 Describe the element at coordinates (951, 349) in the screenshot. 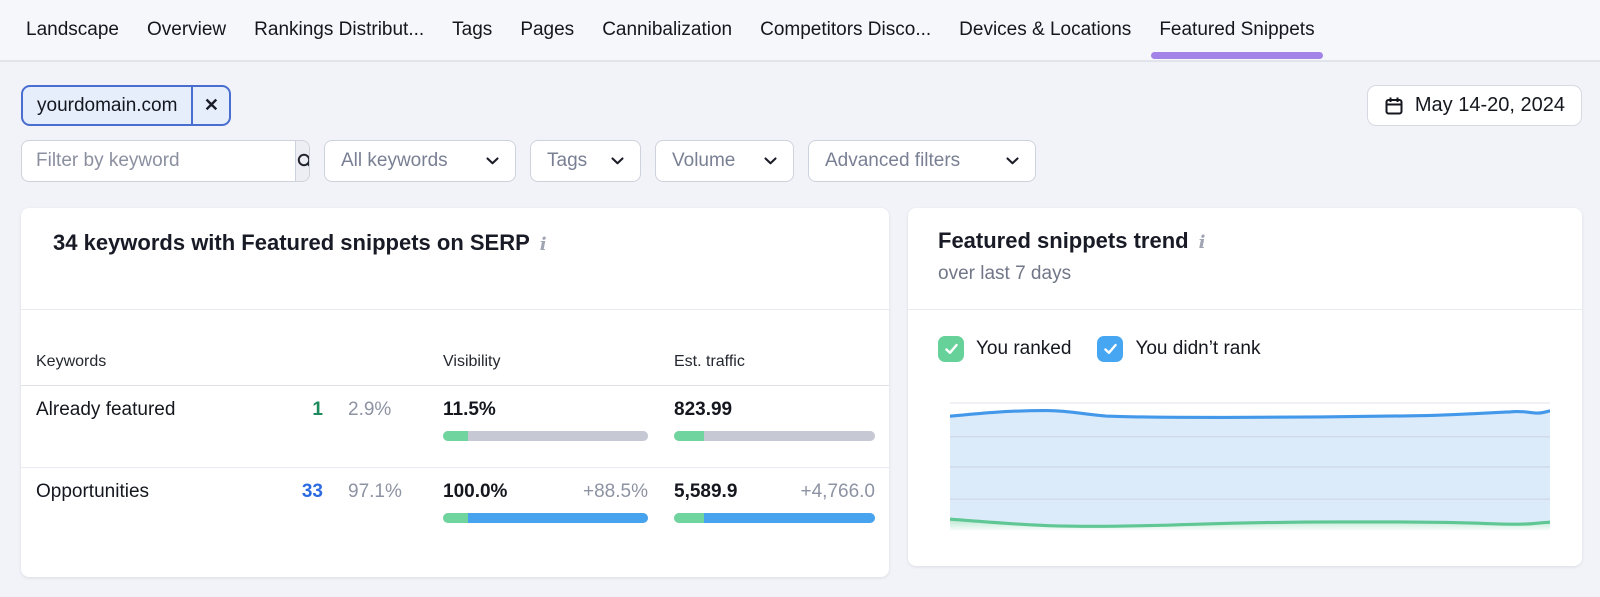

I see `checkbox-you-ranked` at that location.